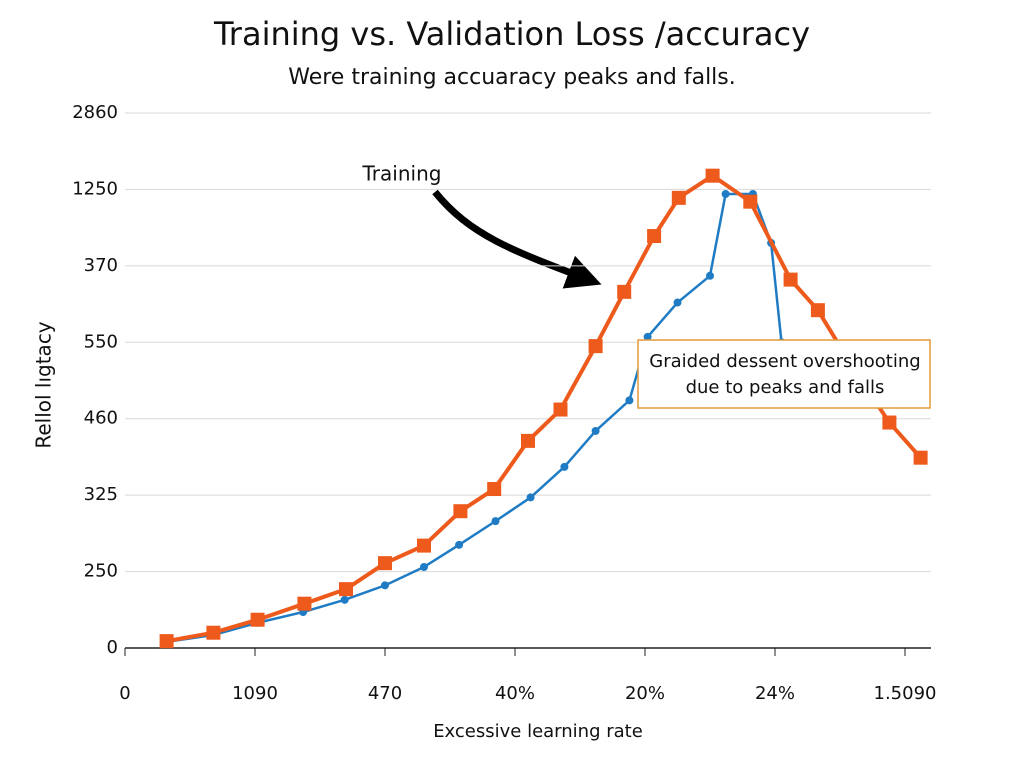 Image resolution: width=1024 pixels, height=768 pixels. What do you see at coordinates (538, 731) in the screenshot?
I see `x-axis-label: Excessive learning rate` at bounding box center [538, 731].